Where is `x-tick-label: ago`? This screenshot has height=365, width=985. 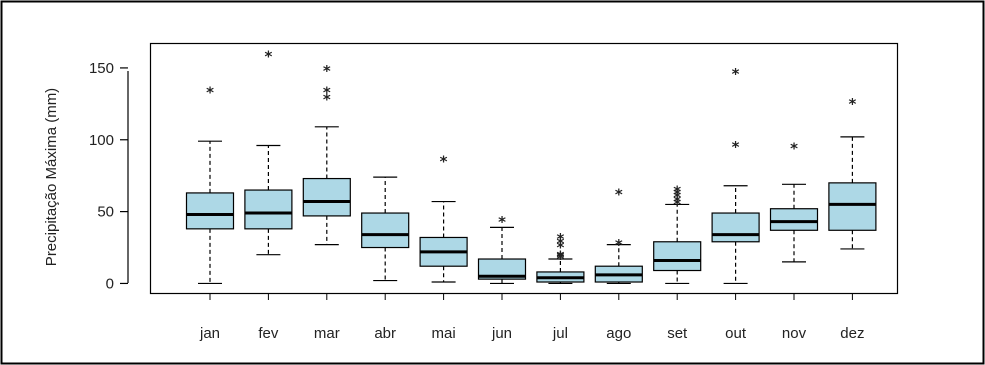
x-tick-label: ago is located at coordinates (618, 333).